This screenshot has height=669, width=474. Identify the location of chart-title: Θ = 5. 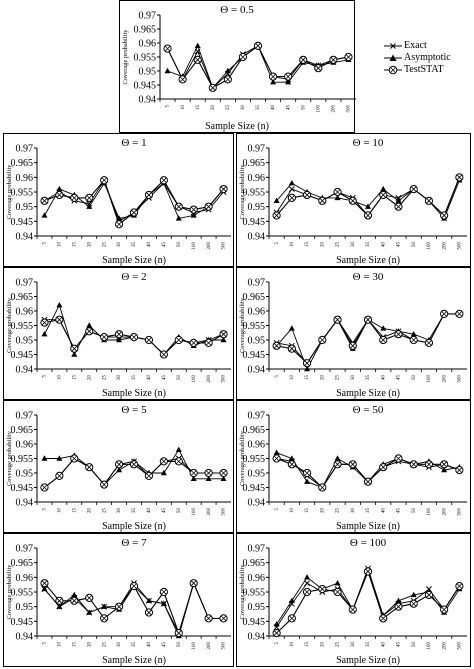
(134, 410).